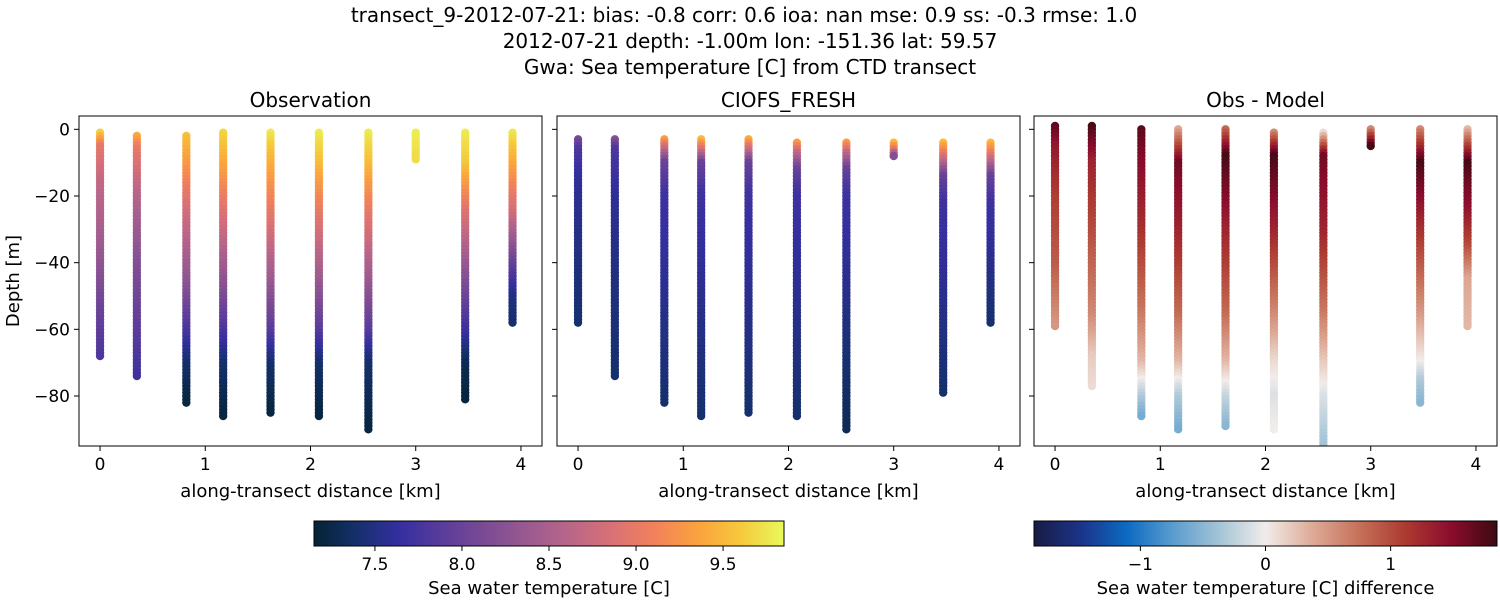 The width and height of the screenshot is (1500, 604). Describe the element at coordinates (636, 565) in the screenshot. I see `colorbar-tick-label: 9.0` at that location.